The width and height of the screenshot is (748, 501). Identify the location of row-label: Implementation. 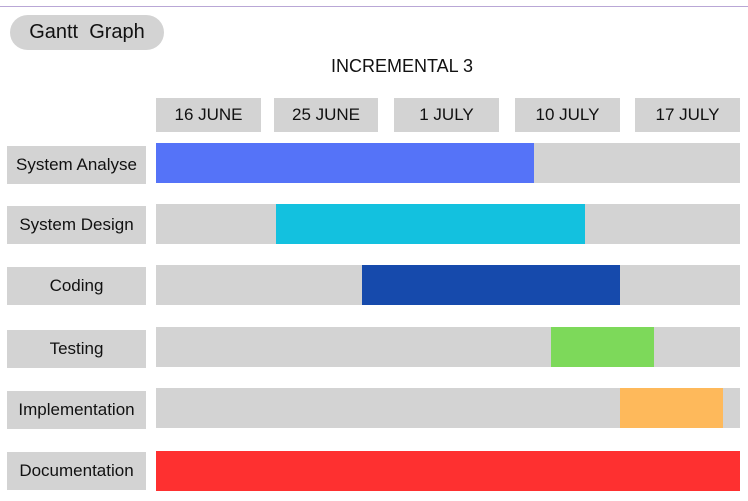
(76, 410).